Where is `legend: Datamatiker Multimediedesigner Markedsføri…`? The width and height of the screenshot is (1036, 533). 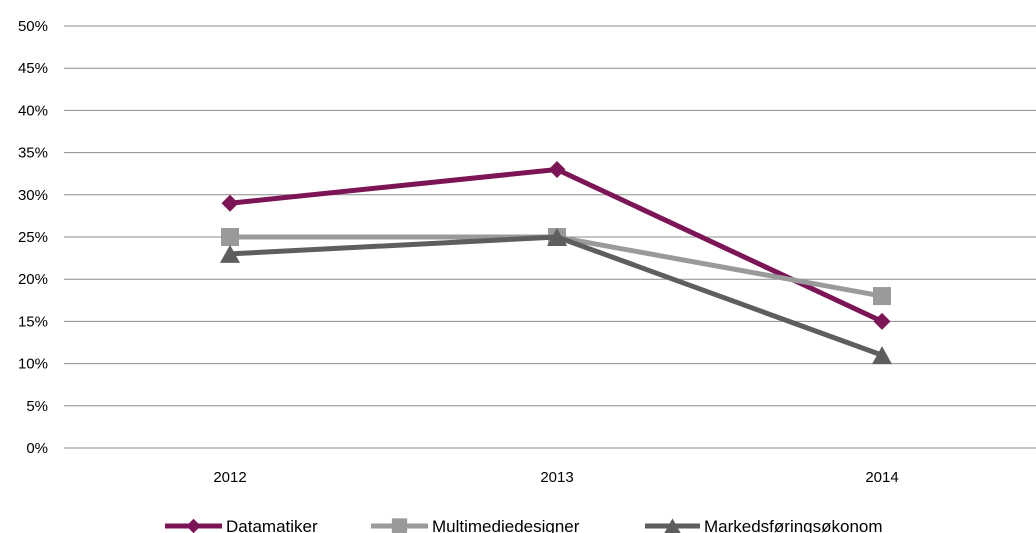
legend: Datamatiker Multimediedesigner Markedsføri… is located at coordinates (524, 525).